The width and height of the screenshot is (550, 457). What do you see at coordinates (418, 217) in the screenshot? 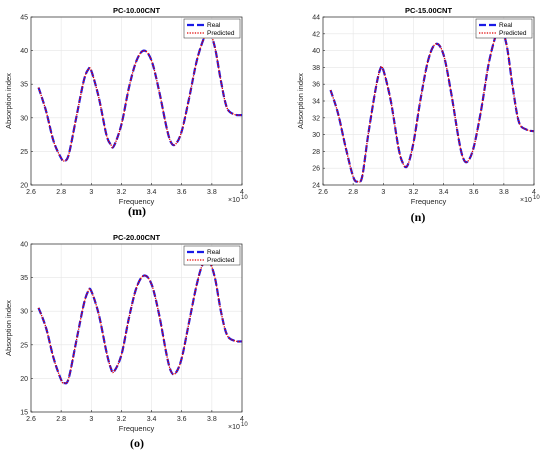
I see `subfigure-label: (n)` at bounding box center [418, 217].